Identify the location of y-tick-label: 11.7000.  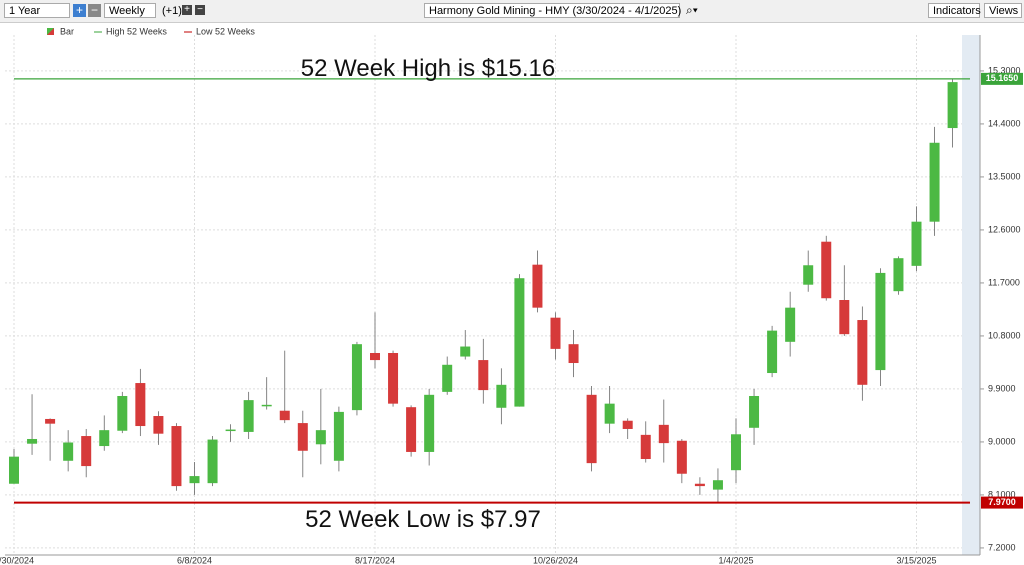
(1004, 282).